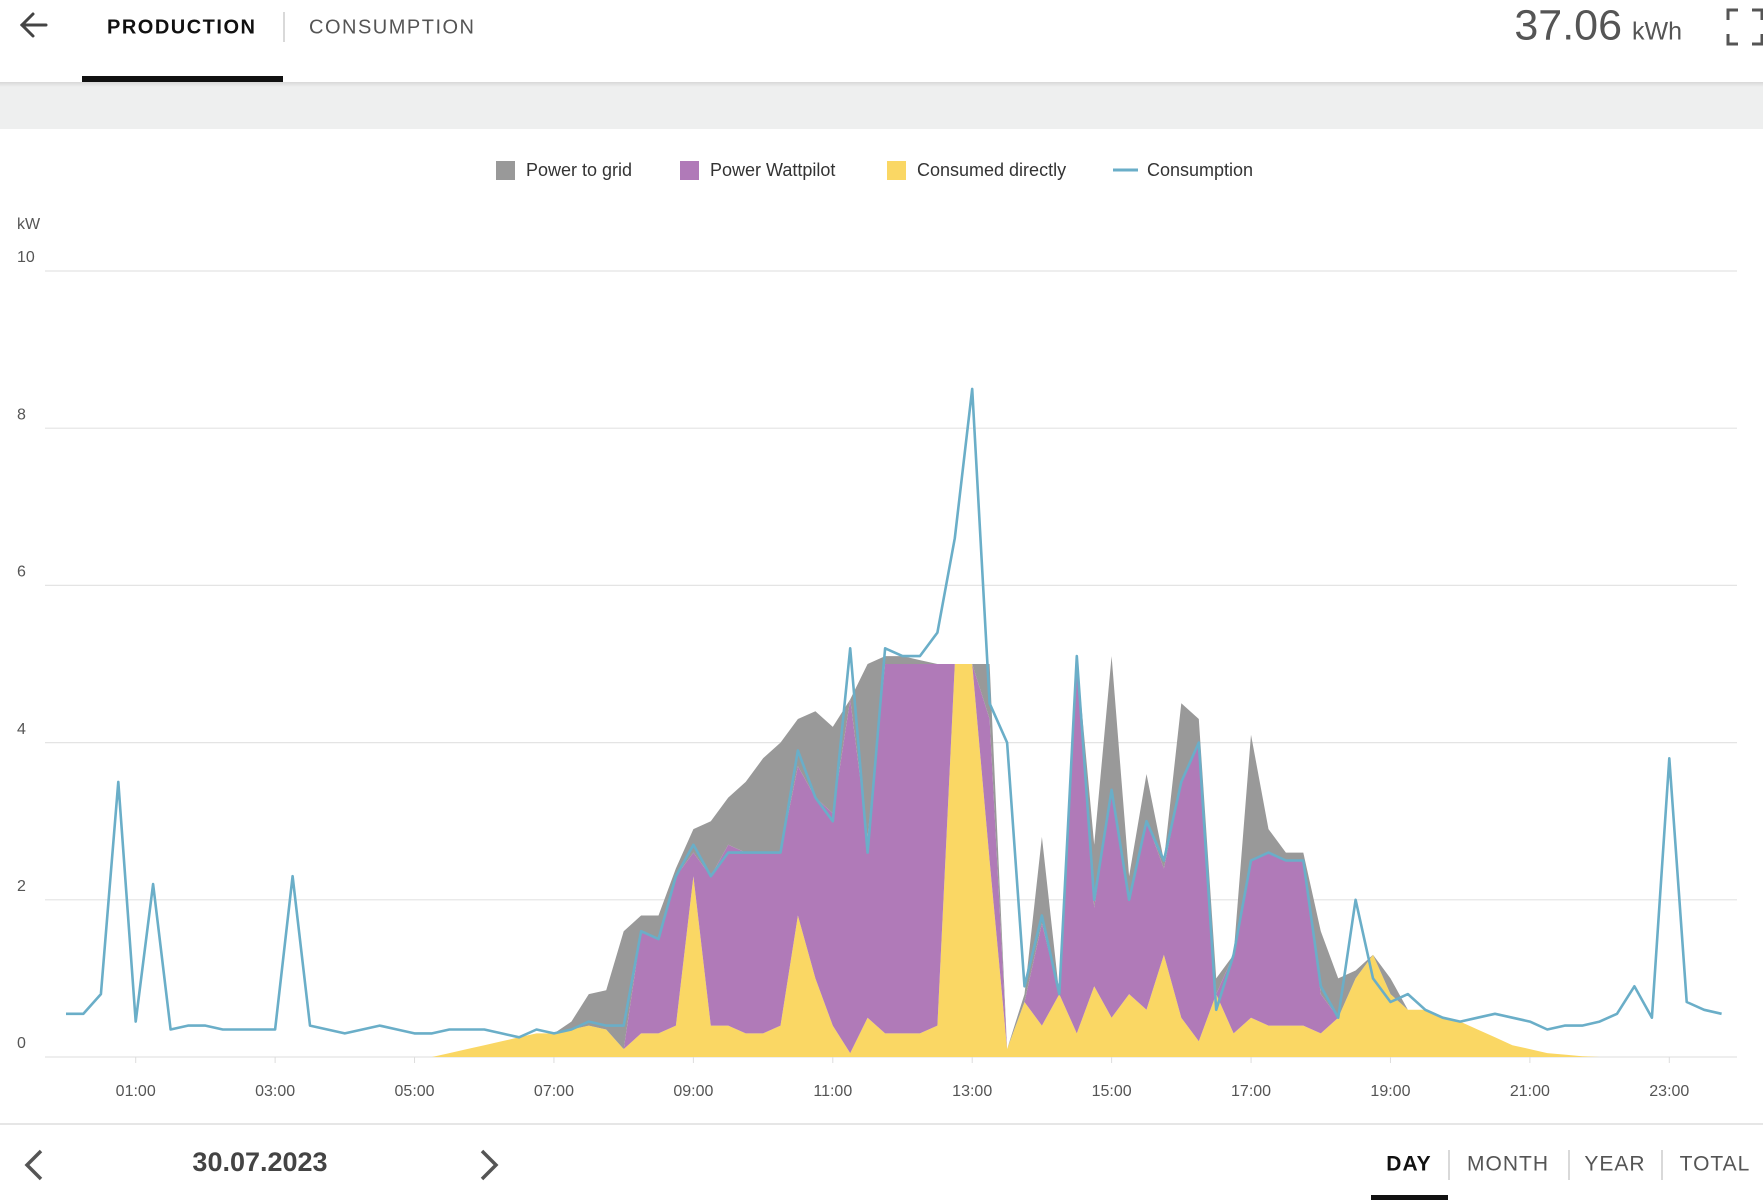 The height and width of the screenshot is (1200, 1763). Describe the element at coordinates (693, 1091) in the screenshot. I see `x-tick-label: 09:00` at that location.